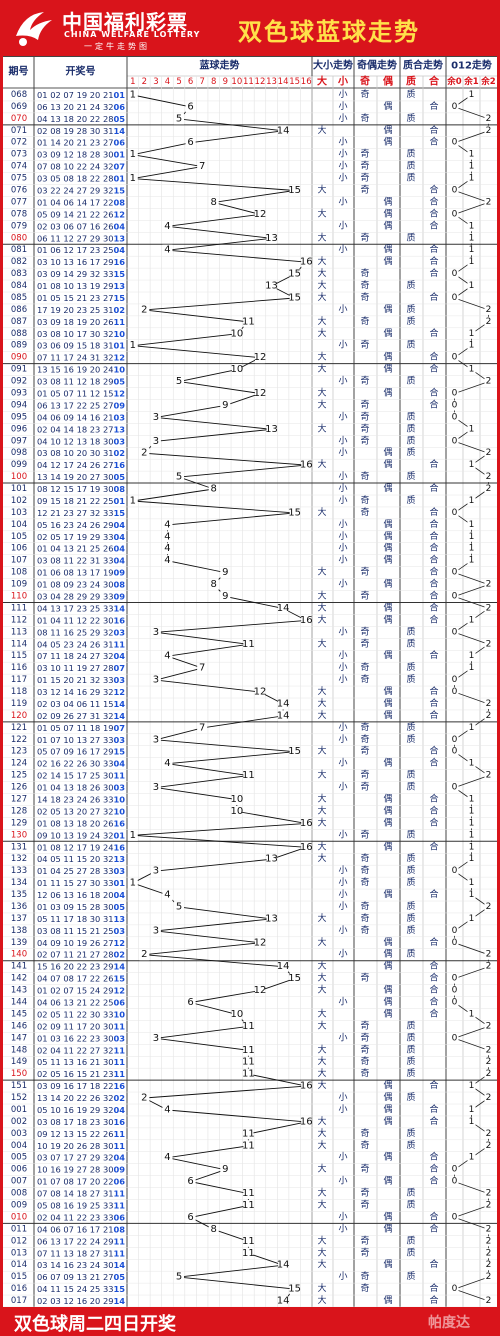 This screenshot has width=500, height=1336. Describe the element at coordinates (119, 1014) in the screenshot. I see `blue-number-cell: 10` at that location.